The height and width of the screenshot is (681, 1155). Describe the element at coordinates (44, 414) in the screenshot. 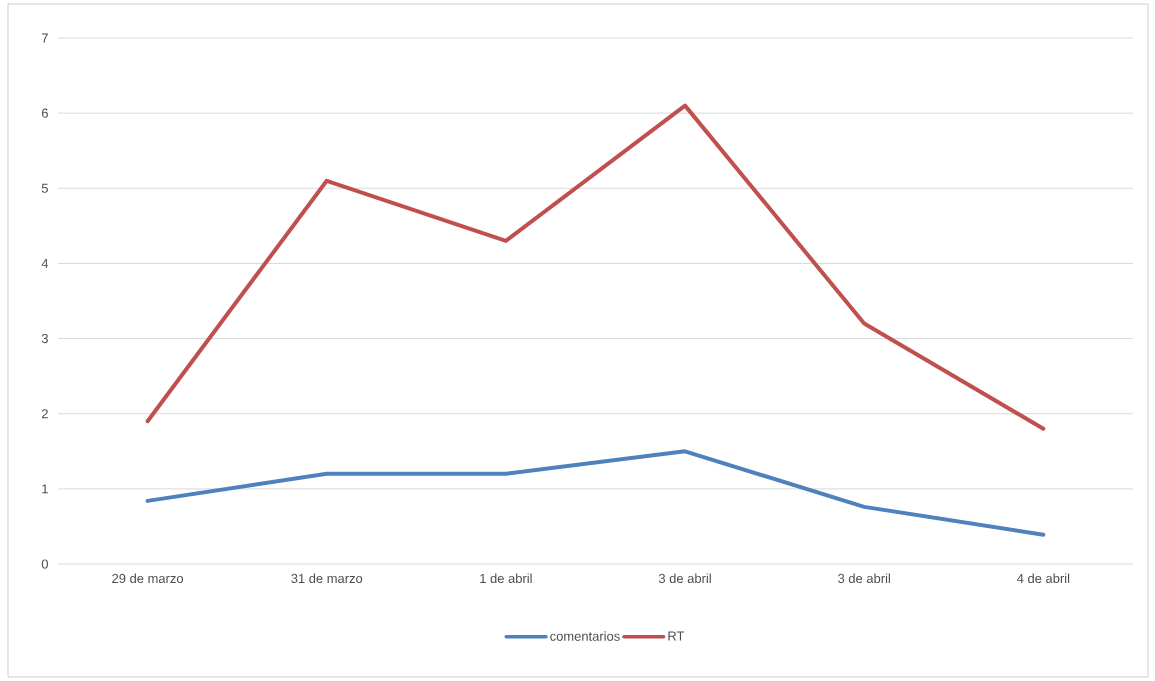

I see `y-tick-label: 2` at that location.